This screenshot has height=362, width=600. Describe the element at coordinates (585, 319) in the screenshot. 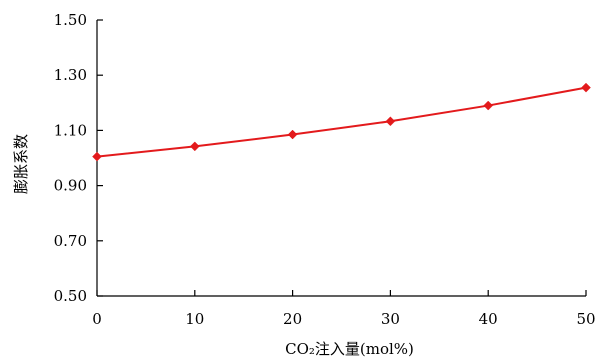

I see `x-tick-label: 50` at that location.